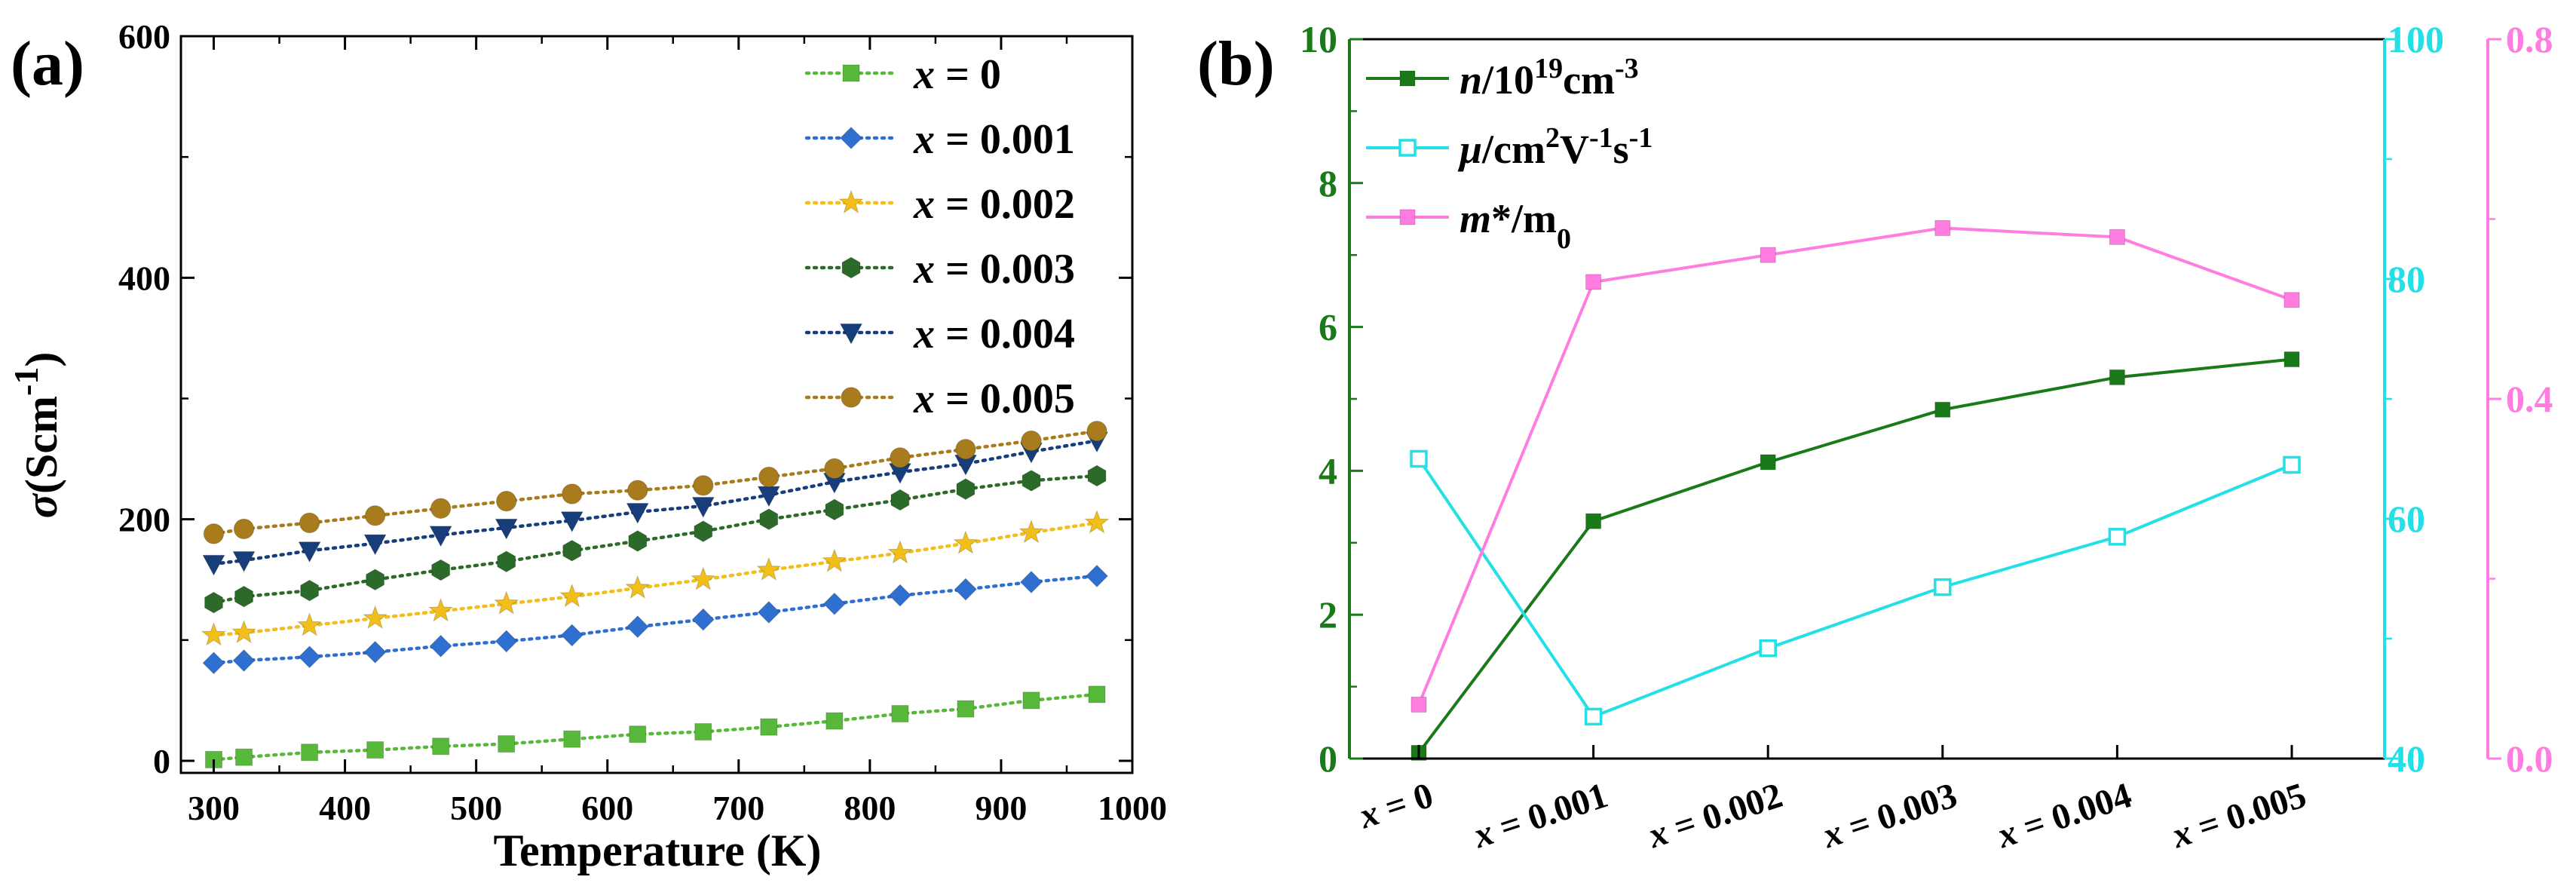 The height and width of the screenshot is (886, 2576). Describe the element at coordinates (1621, 149) in the screenshot. I see `legend-part: s` at that location.